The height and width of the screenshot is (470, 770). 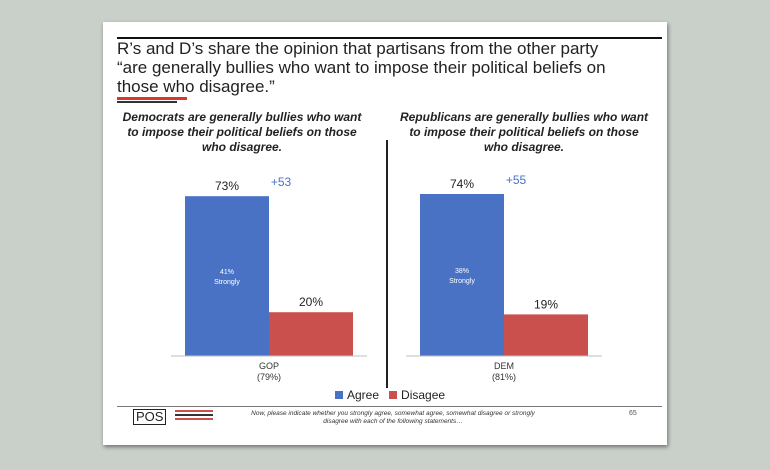 I want to click on left-strongly-value: 41%, so click(x=227, y=272).